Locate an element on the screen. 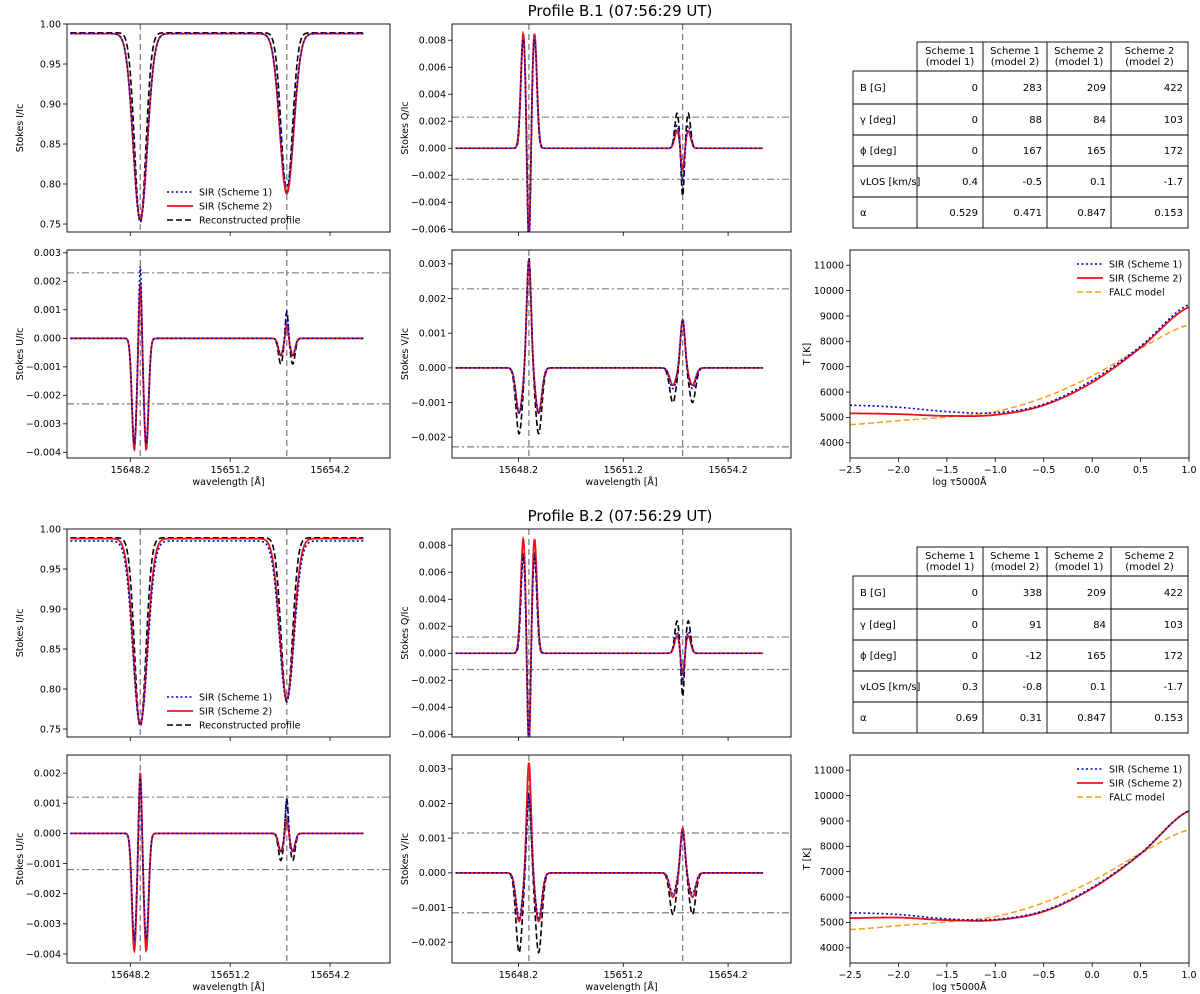  y-tick-label: 0.003 is located at coordinates (432, 769).